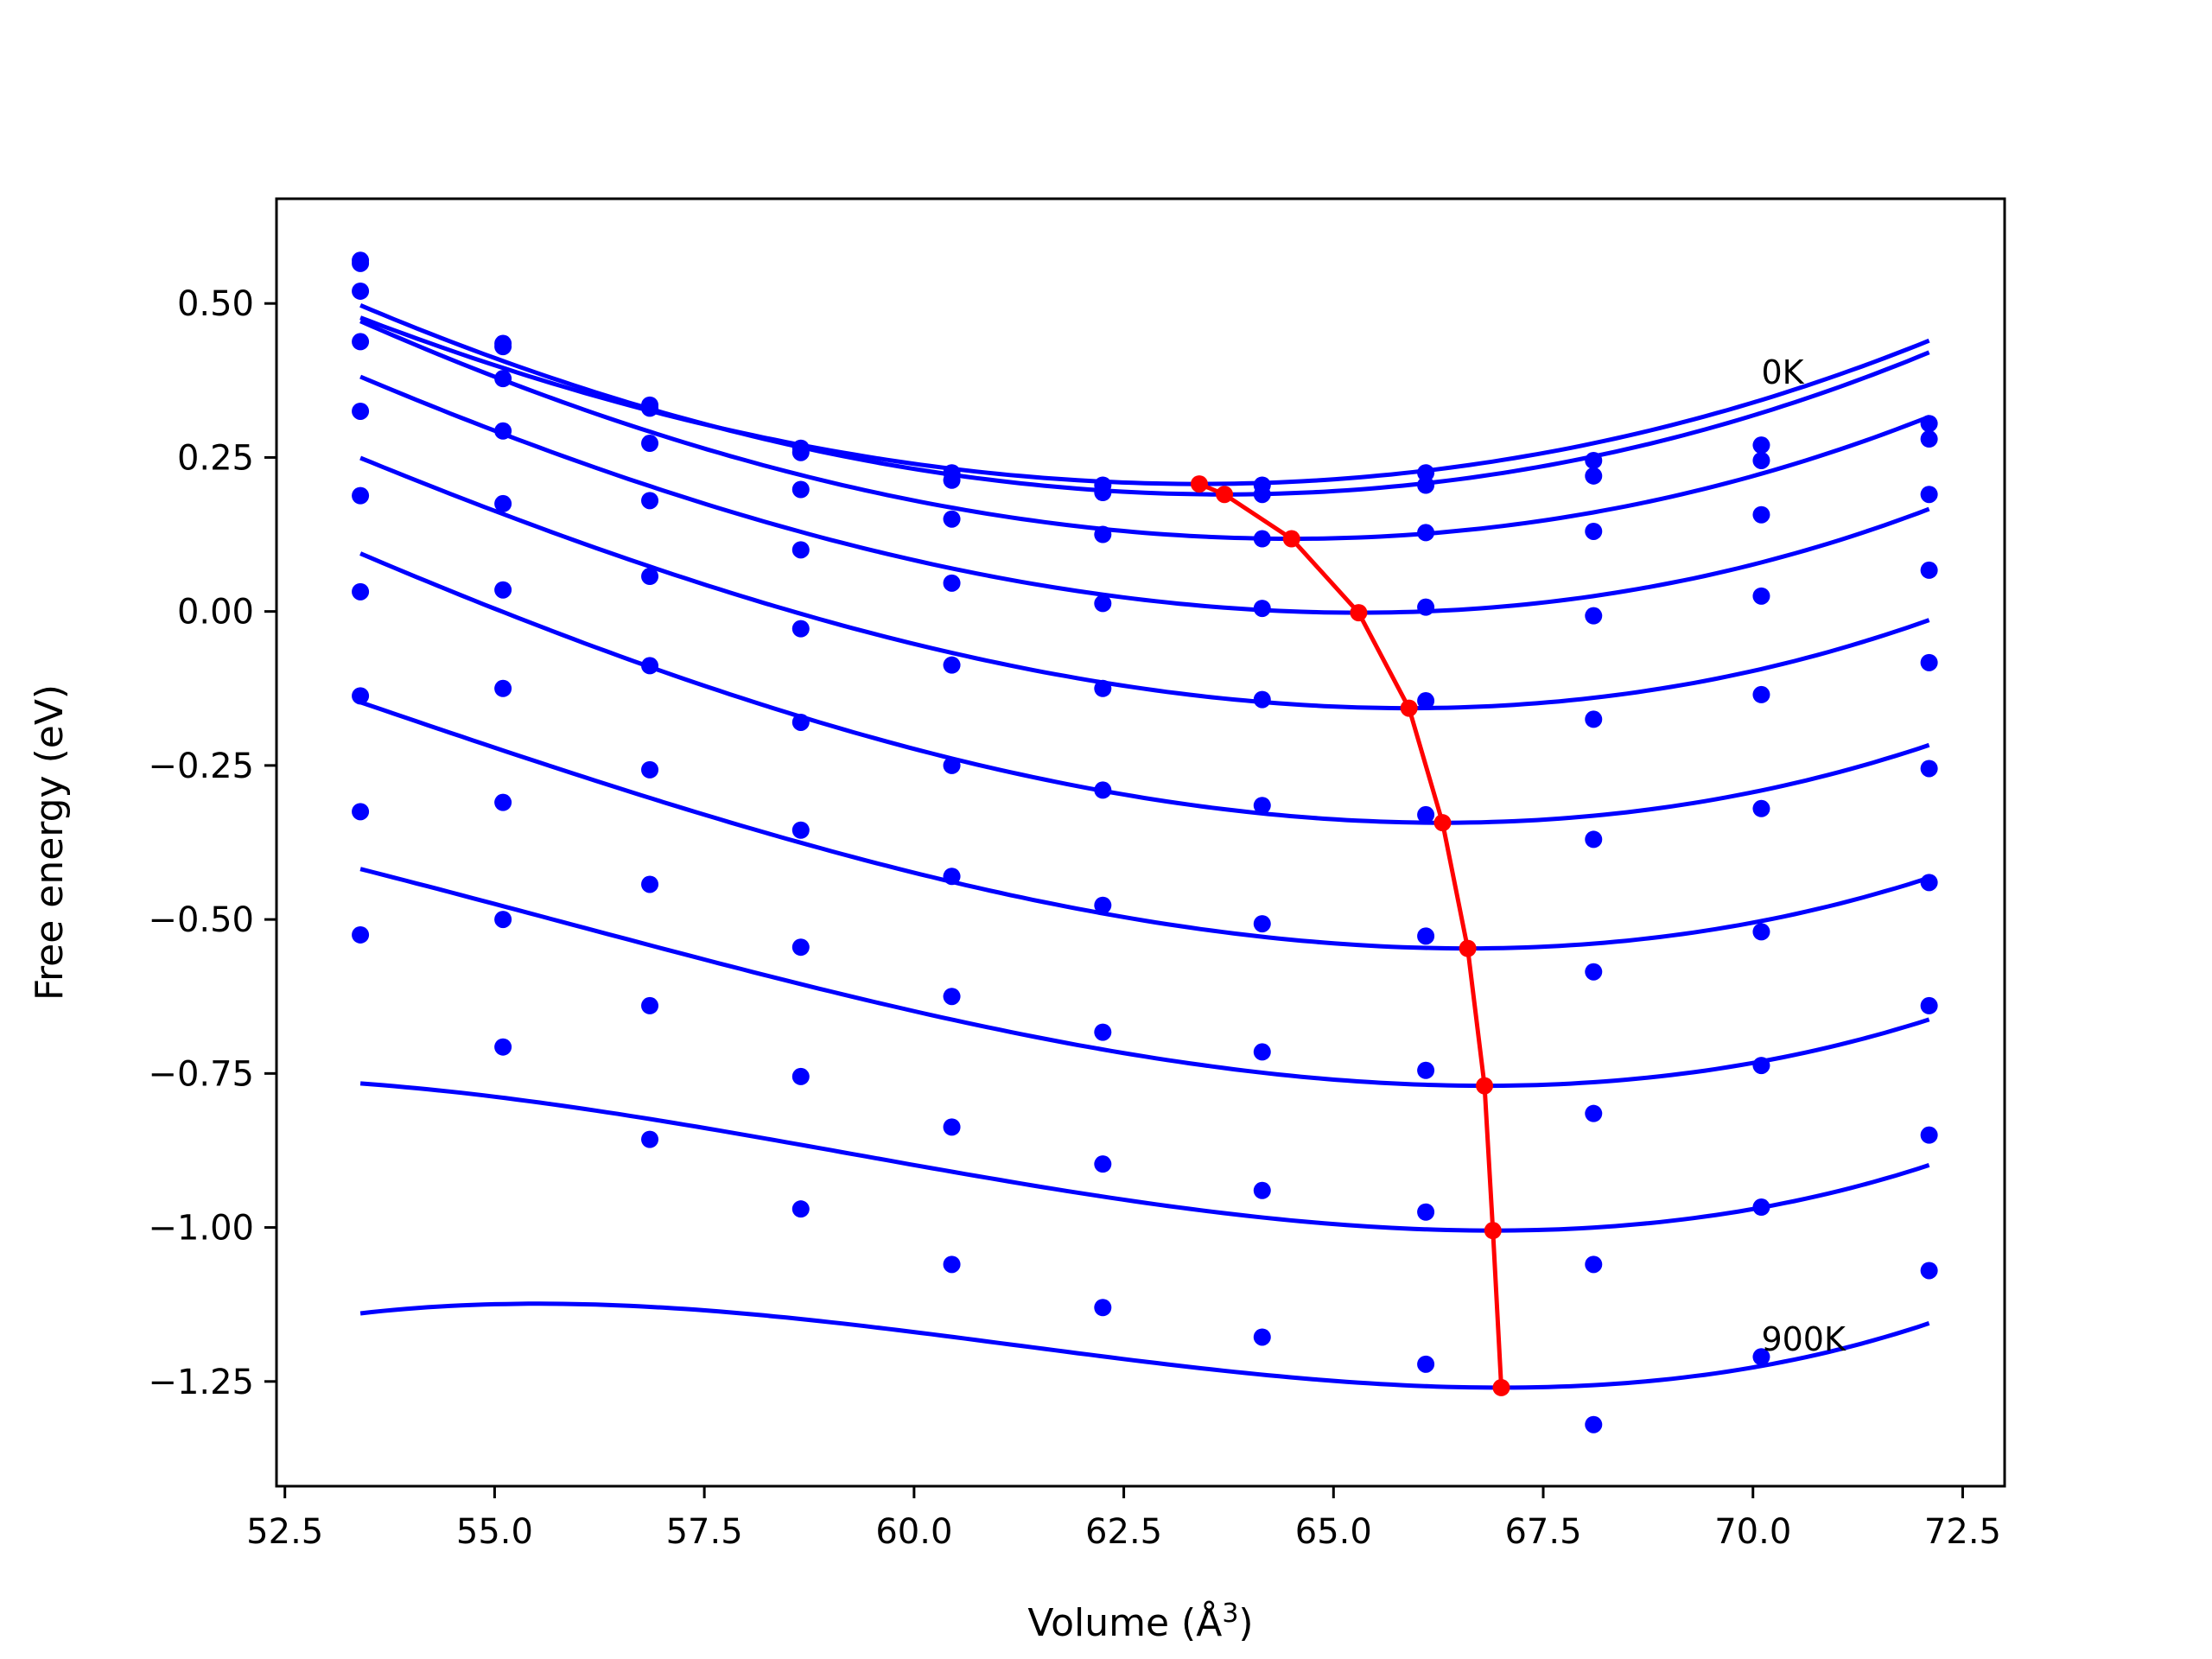  What do you see at coordinates (1782, 372) in the screenshot?
I see `temperature-annotation: 0K` at bounding box center [1782, 372].